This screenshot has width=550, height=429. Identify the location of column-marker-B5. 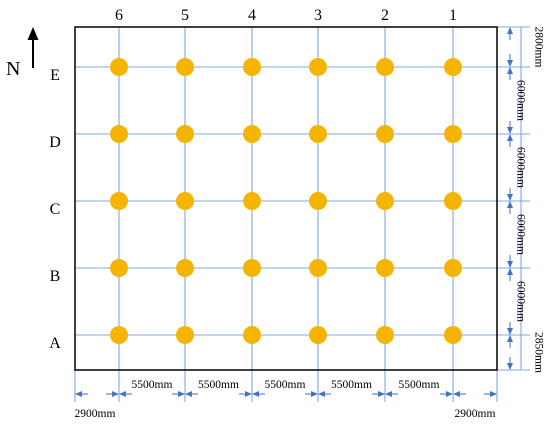
(185, 268).